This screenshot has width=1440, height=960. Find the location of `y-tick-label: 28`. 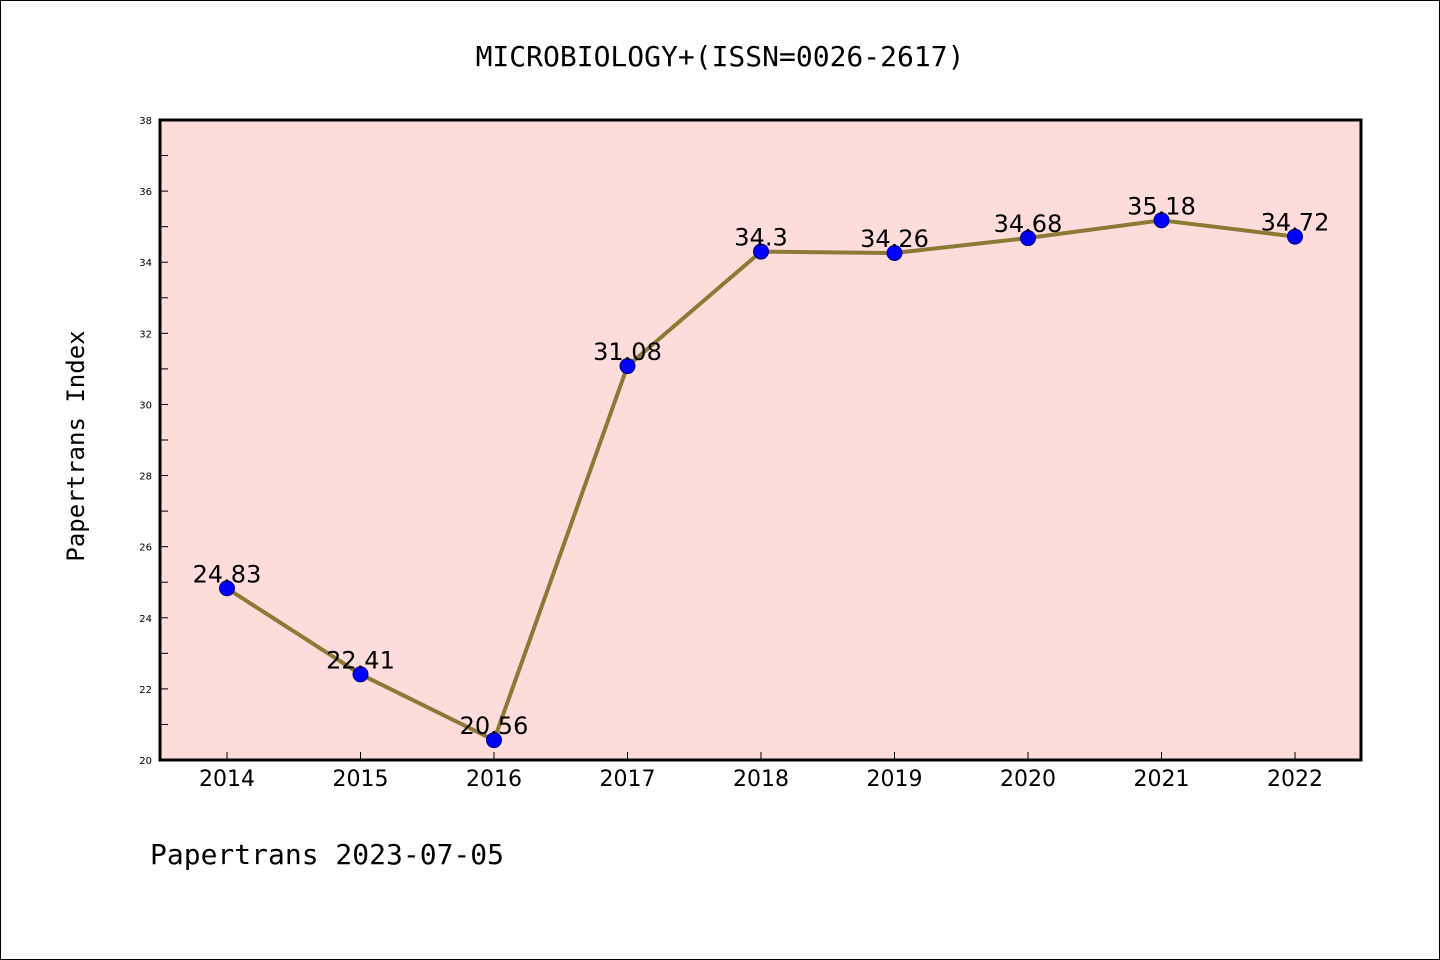

y-tick-label: 28 is located at coordinates (145, 477).